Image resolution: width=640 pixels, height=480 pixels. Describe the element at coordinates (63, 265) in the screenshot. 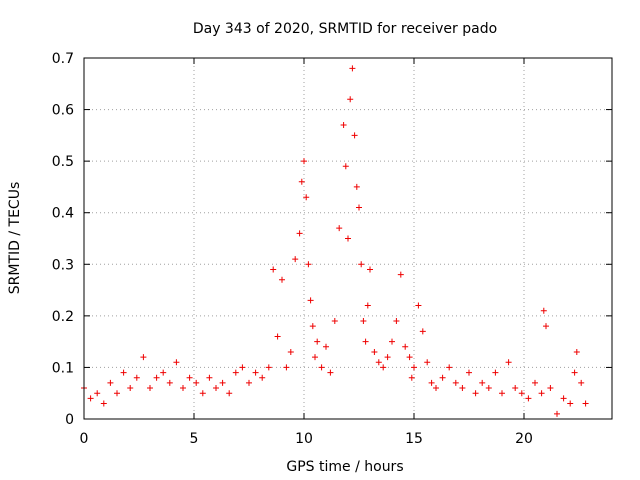

I see `y-tick-label: 0.3` at that location.